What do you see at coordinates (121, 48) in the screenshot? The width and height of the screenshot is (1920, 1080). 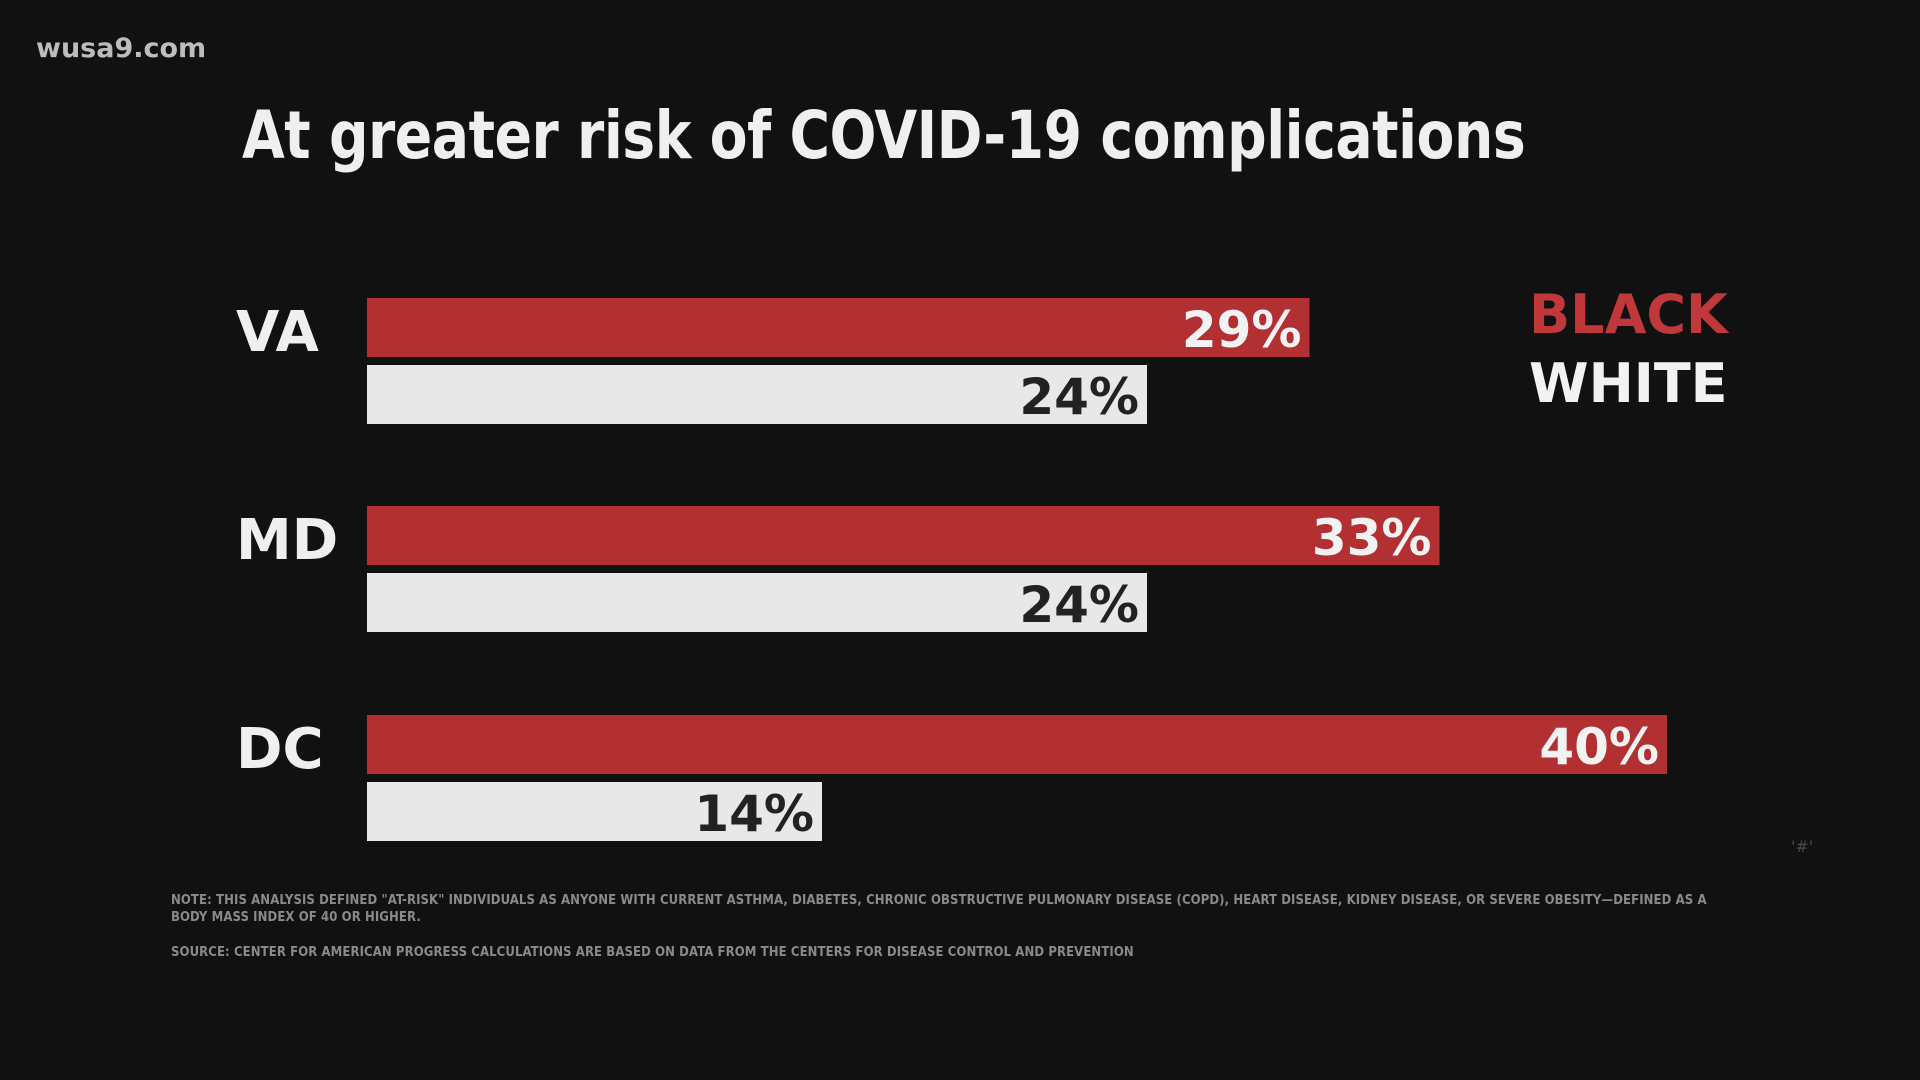 I see `watermark-logo: wusa9.com` at bounding box center [121, 48].